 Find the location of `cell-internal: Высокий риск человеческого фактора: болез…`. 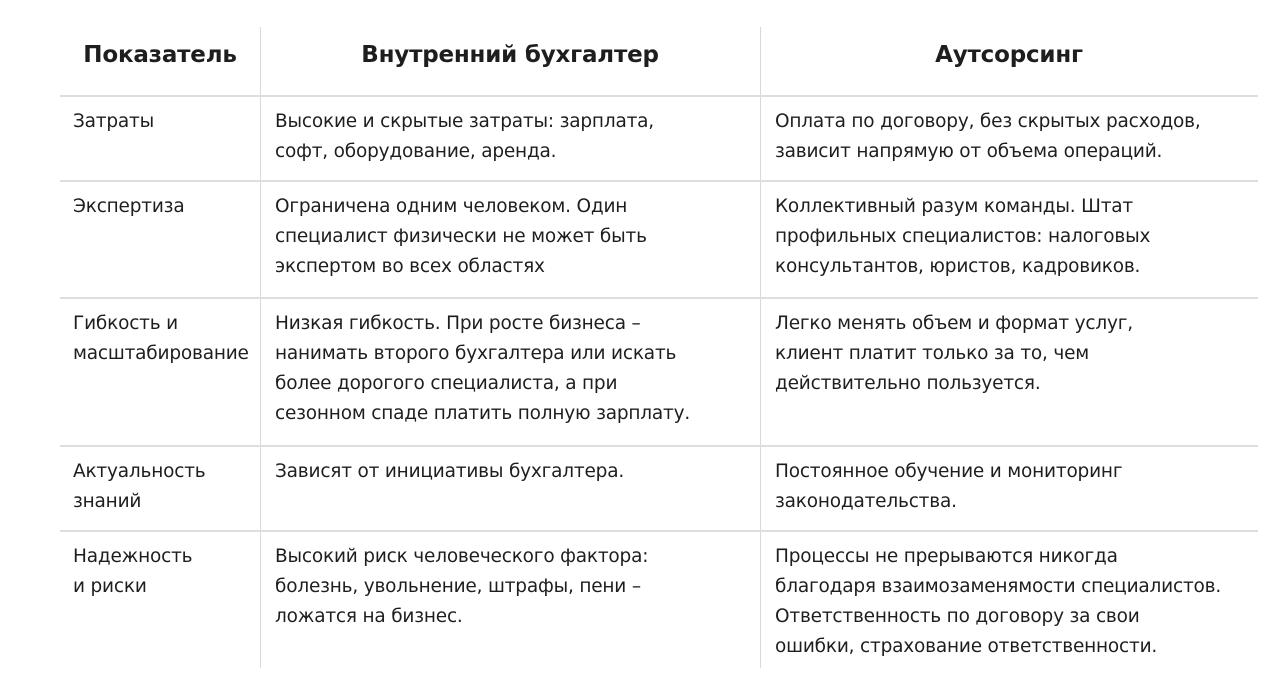

cell-internal: Высокий риск человеческого фактора: болез… is located at coordinates (461, 587).